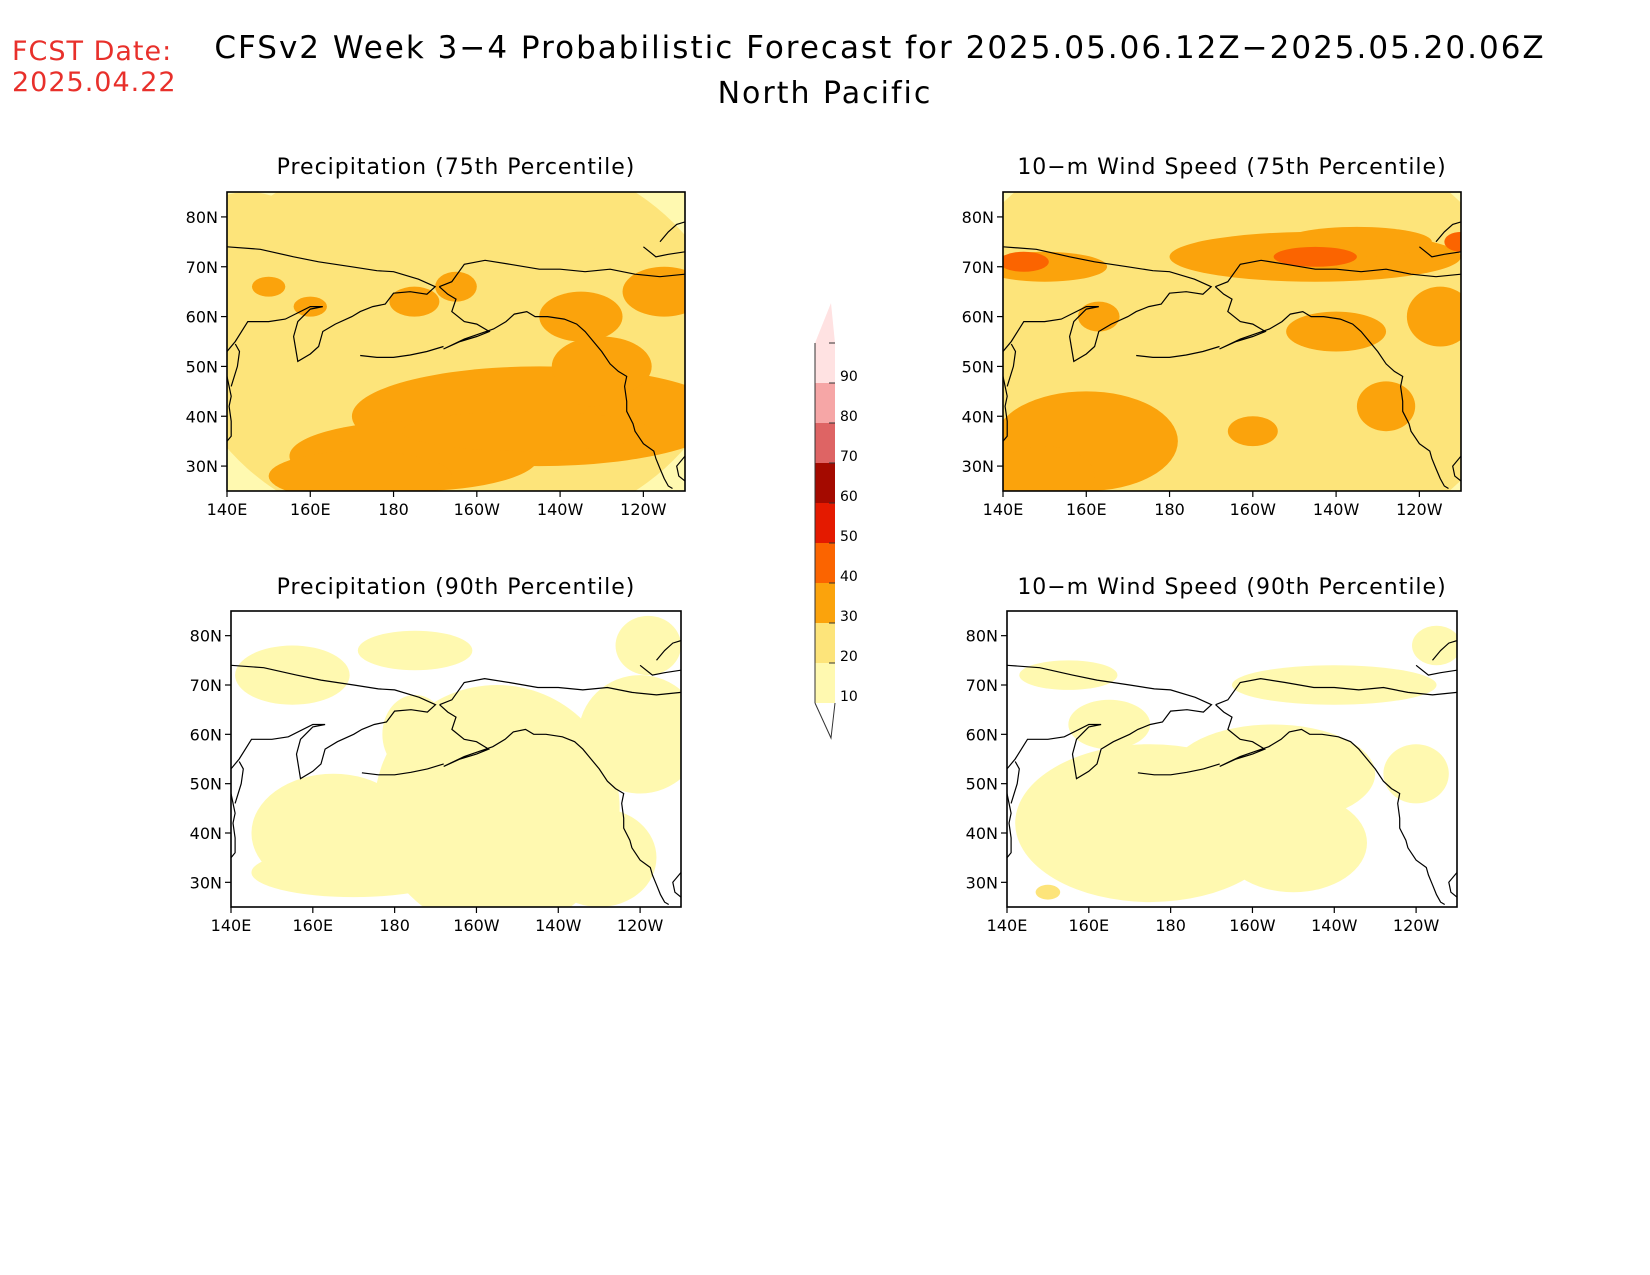 The height and width of the screenshot is (1275, 1650). What do you see at coordinates (849, 537) in the screenshot?
I see `colorbar-label: 50` at bounding box center [849, 537].